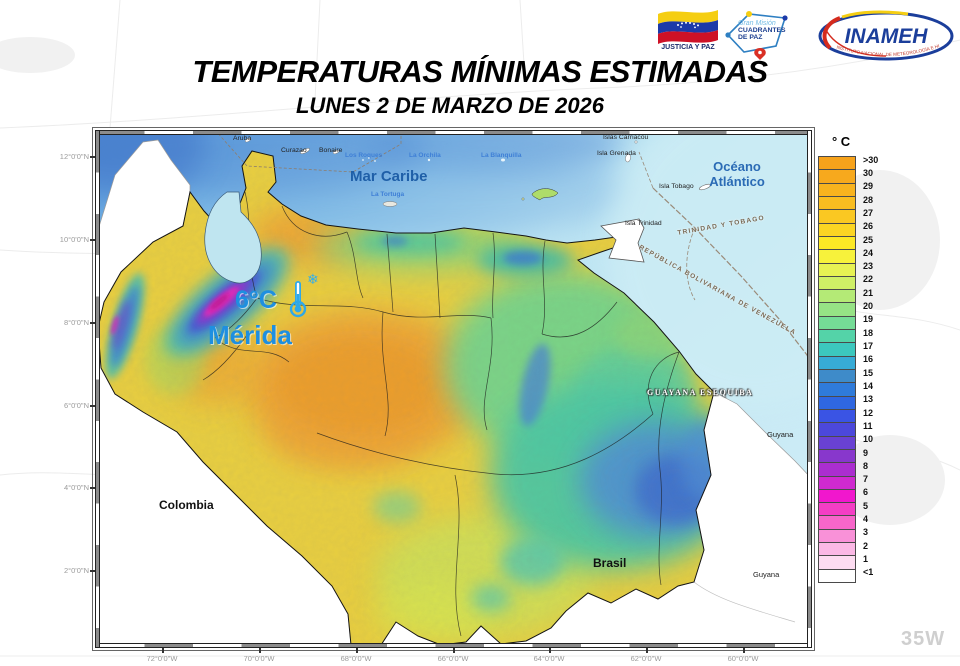 The width and height of the screenshot is (960, 666). What do you see at coordinates (868, 239) in the screenshot?
I see `legend-label: 25` at bounding box center [868, 239].